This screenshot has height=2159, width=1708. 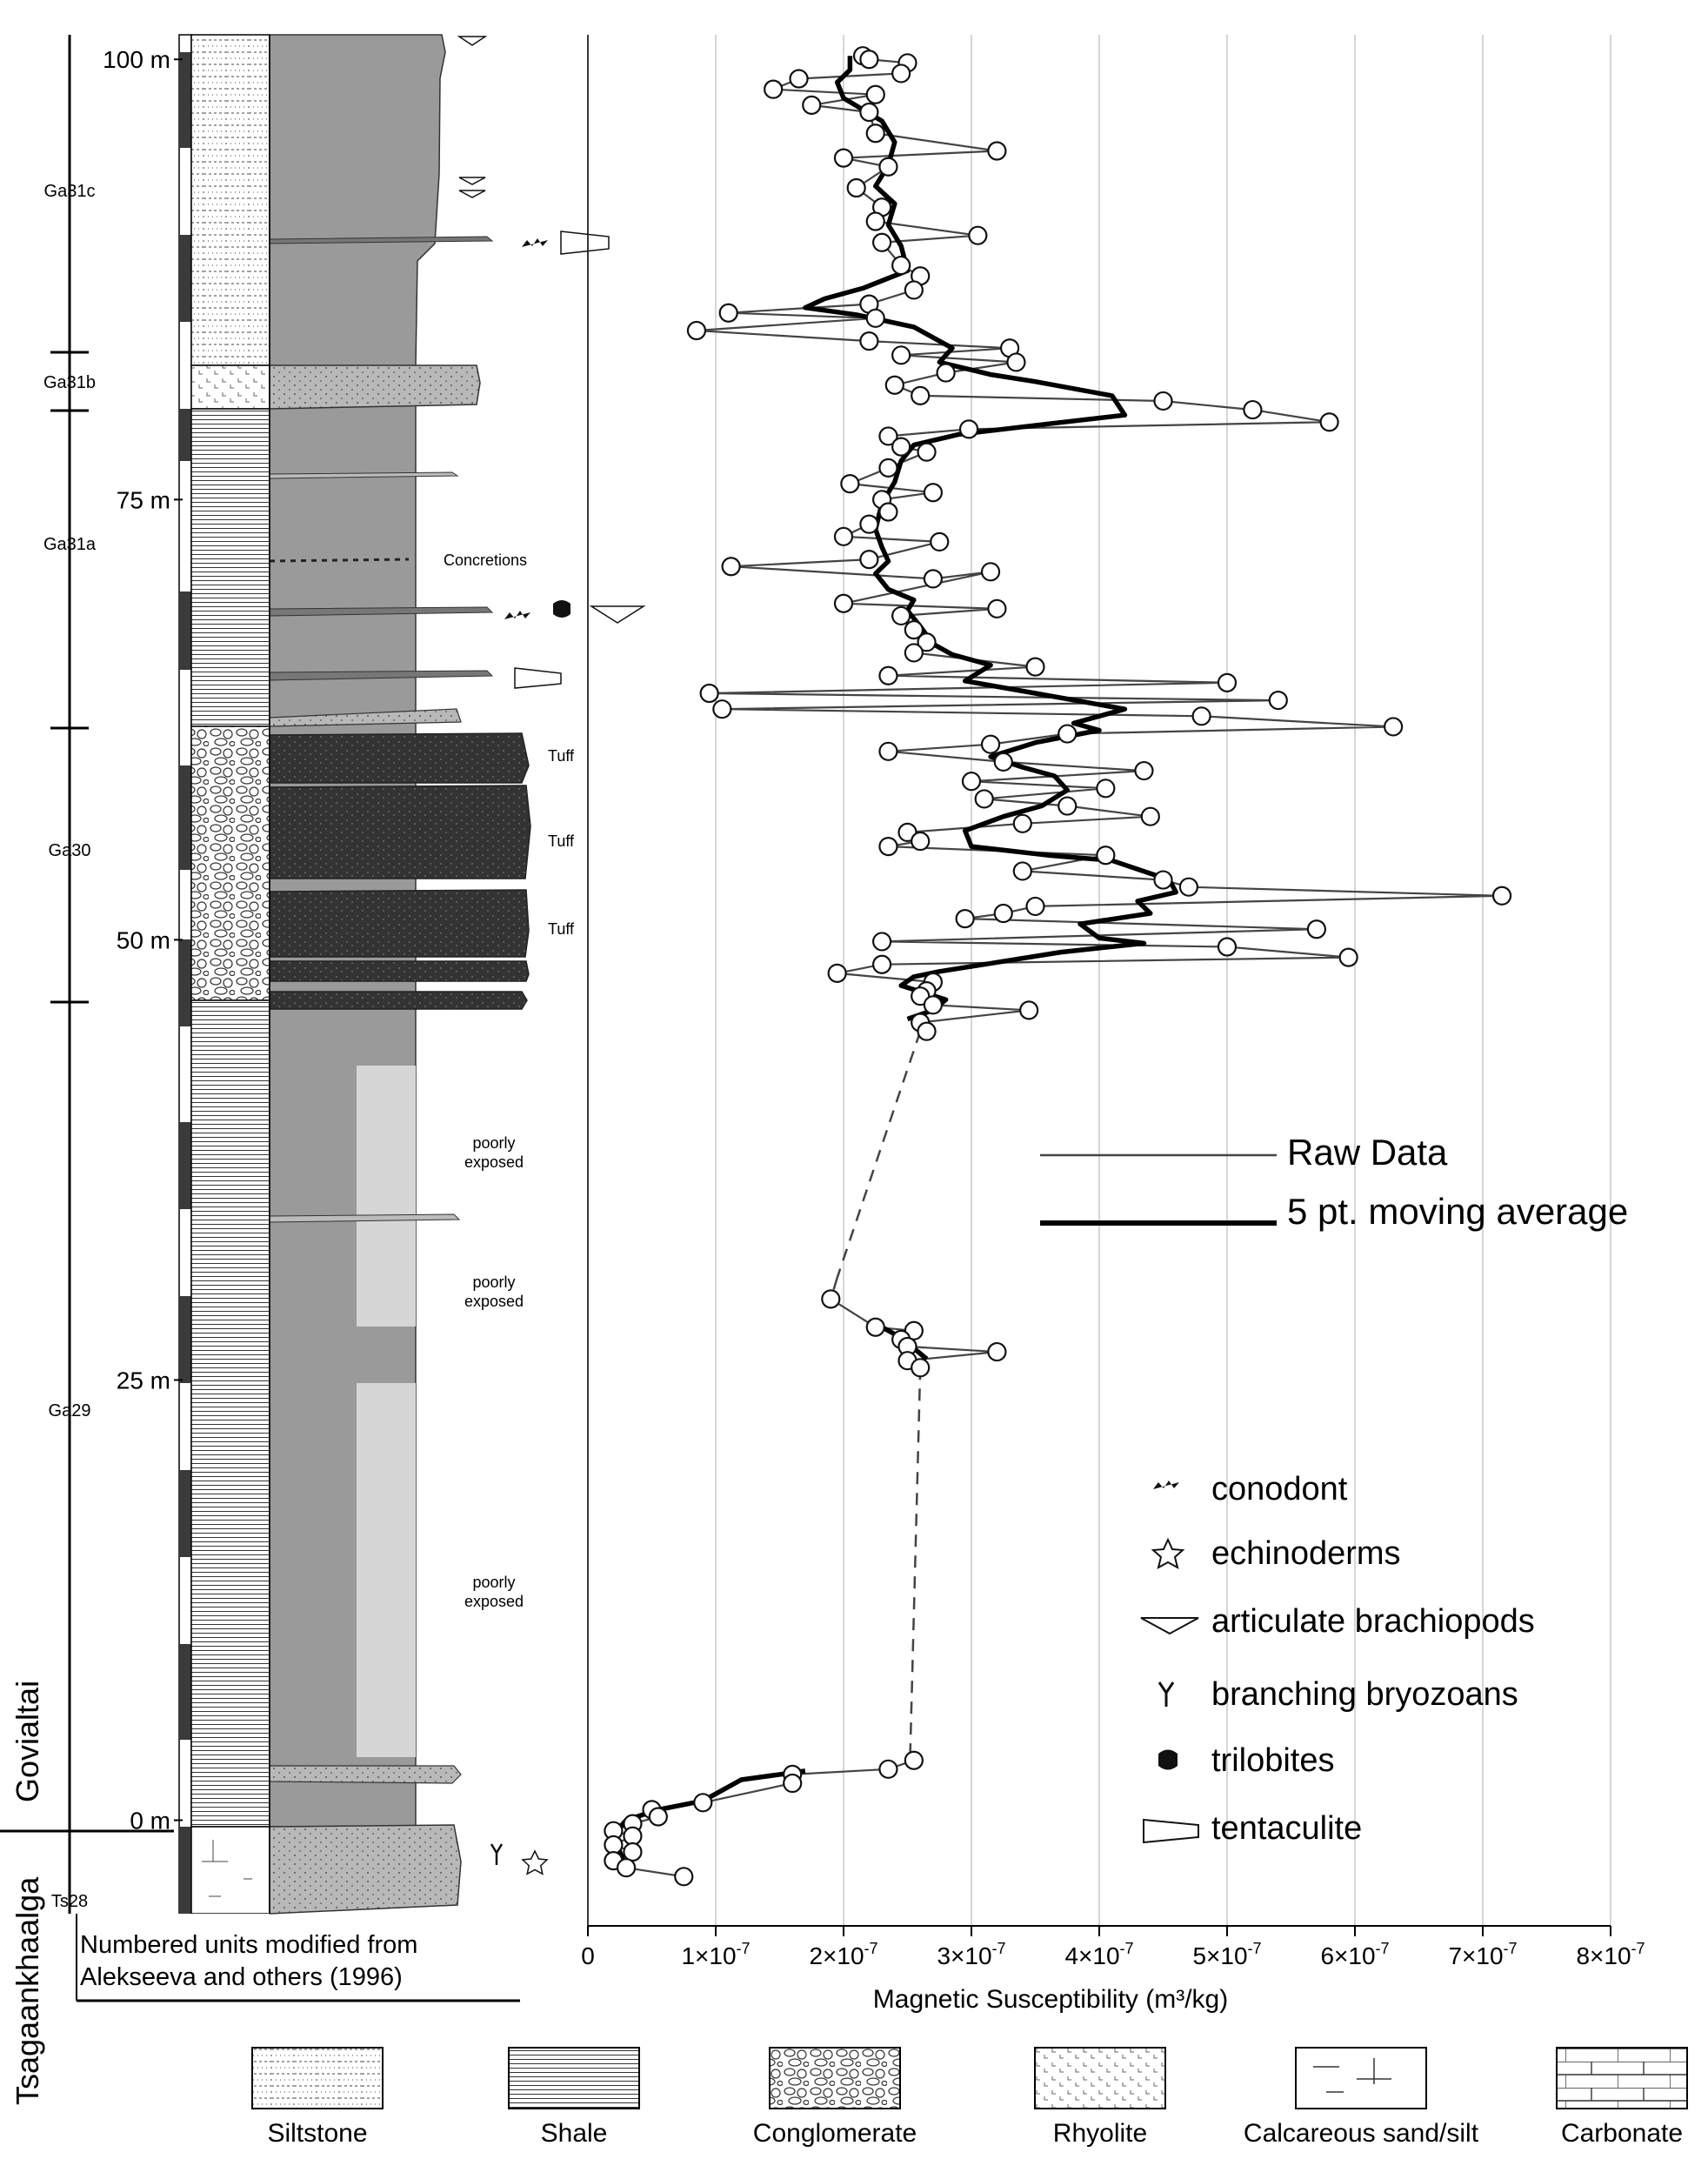 I want to click on x-tick-label: 2×10⁻⁷, so click(x=843, y=1954).